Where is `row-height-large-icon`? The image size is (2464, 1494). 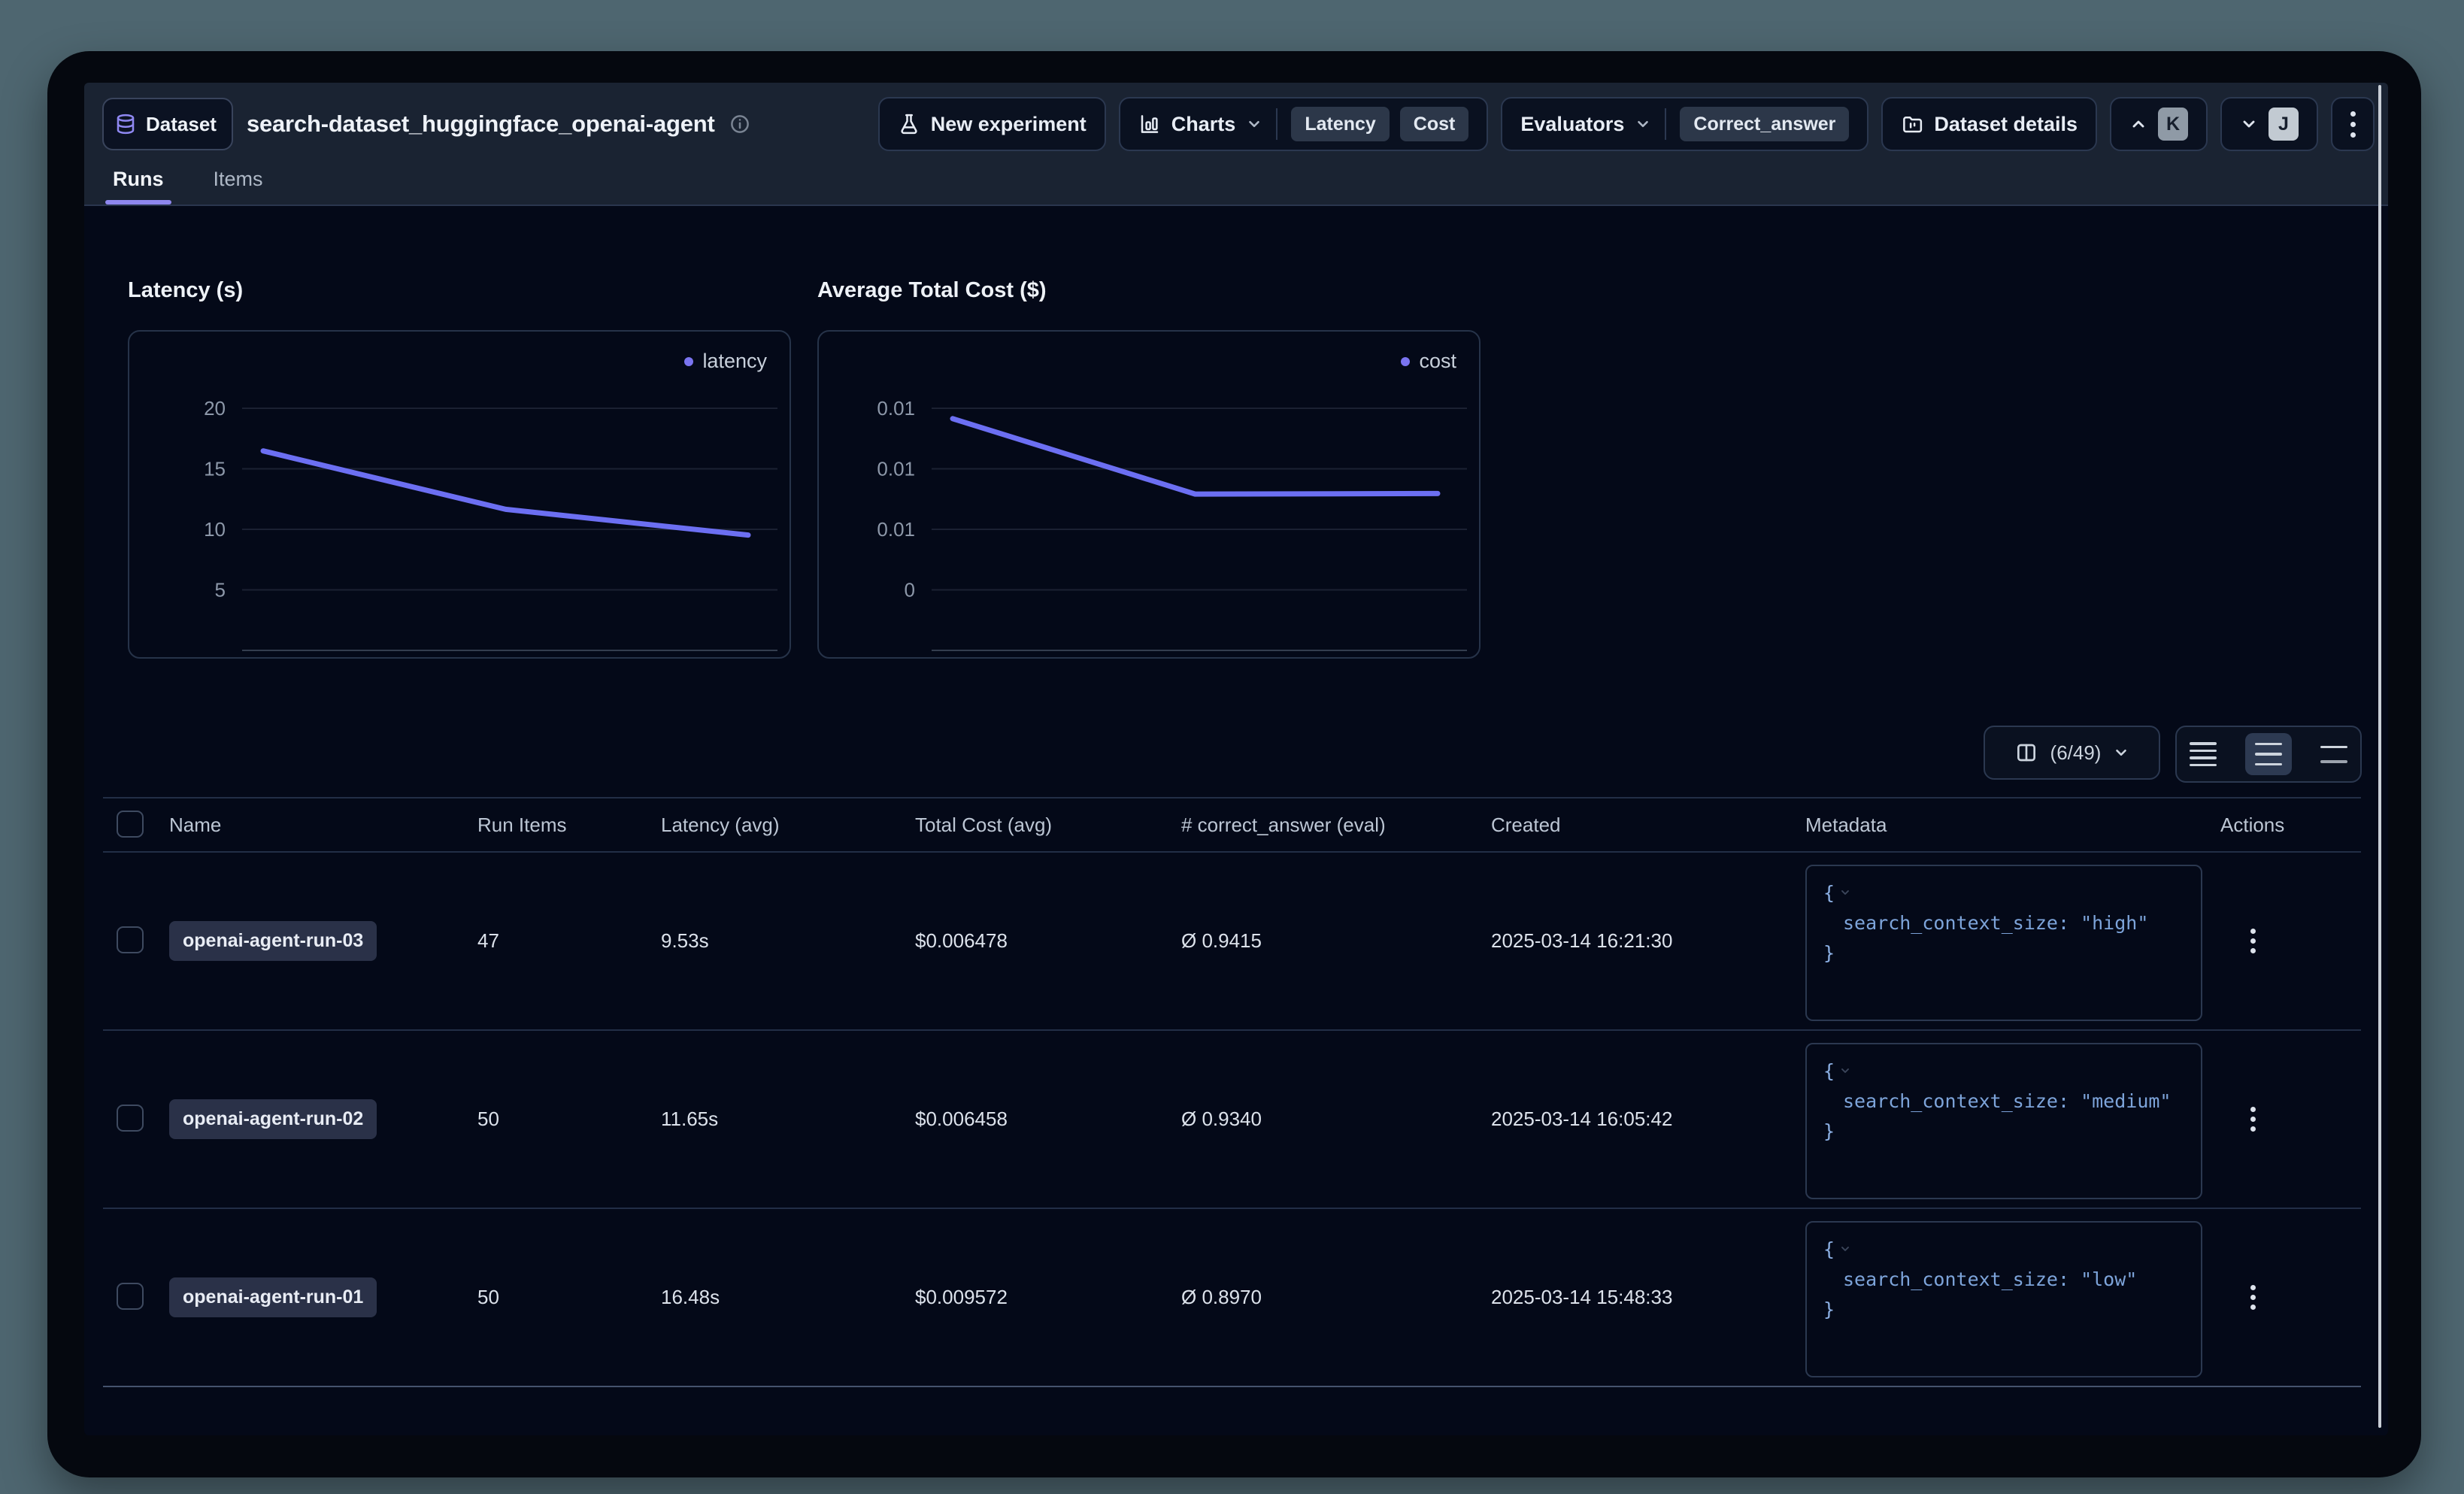 row-height-large-icon is located at coordinates (2333, 754).